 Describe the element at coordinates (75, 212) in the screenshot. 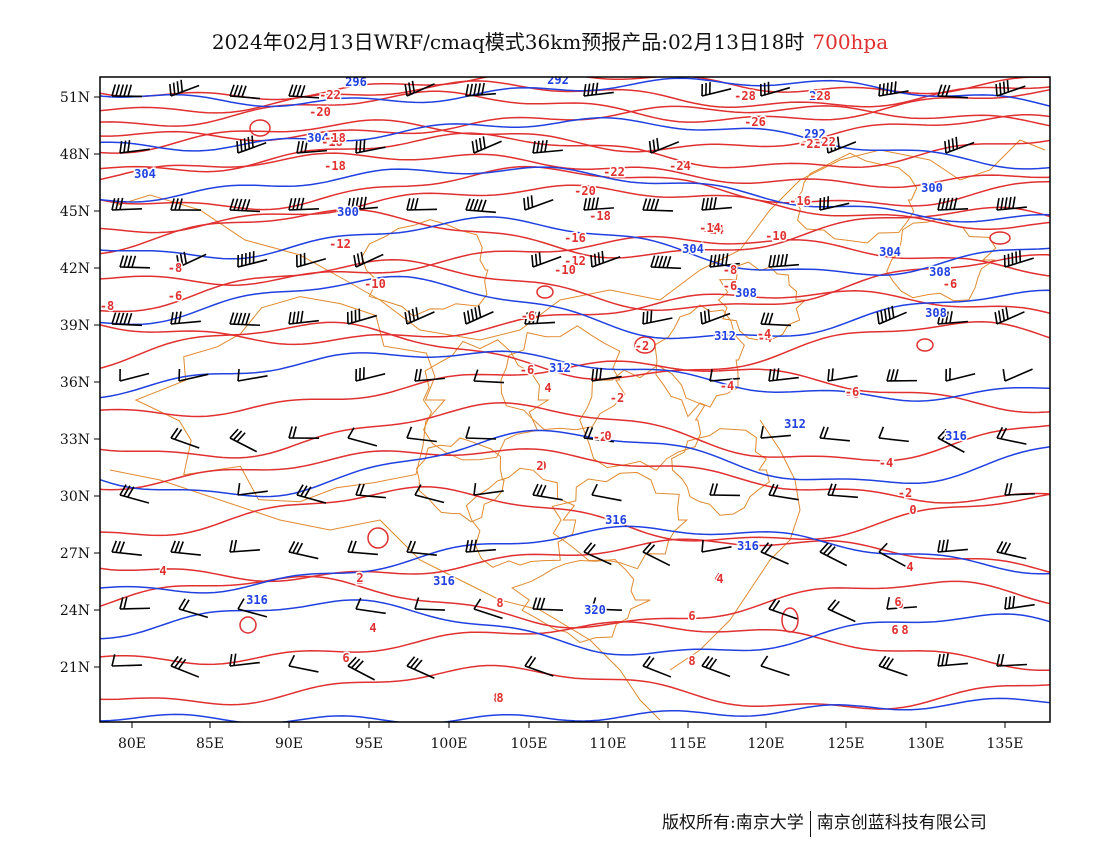

I see `lat-label: 45N` at that location.